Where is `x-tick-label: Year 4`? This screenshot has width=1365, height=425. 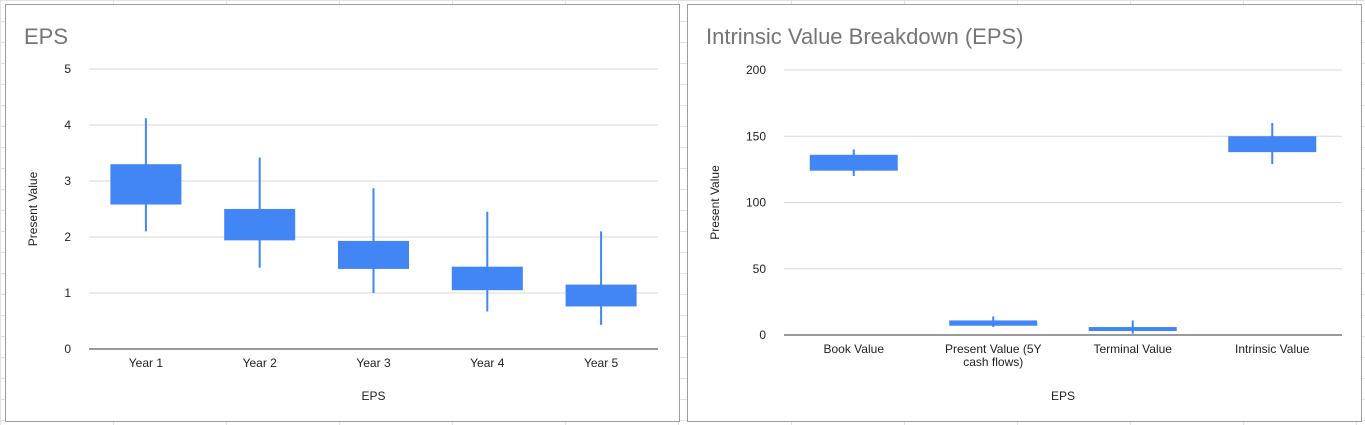 x-tick-label: Year 4 is located at coordinates (487, 363).